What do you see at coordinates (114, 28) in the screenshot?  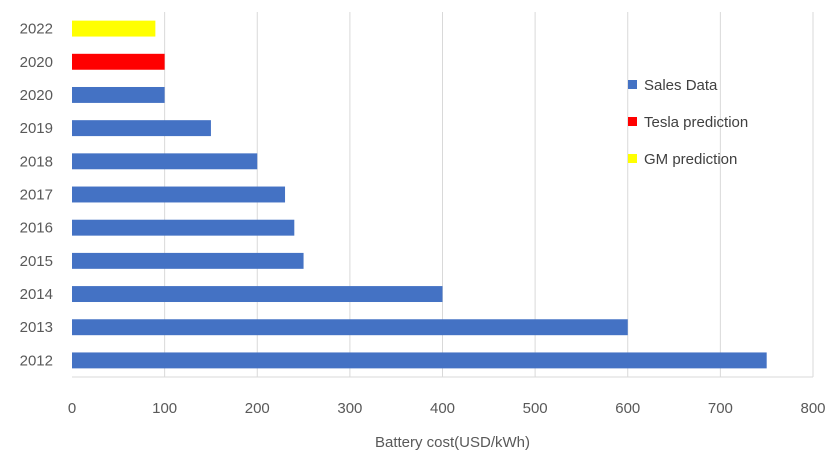 I see `bar-gm-prediction-2022` at bounding box center [114, 28].